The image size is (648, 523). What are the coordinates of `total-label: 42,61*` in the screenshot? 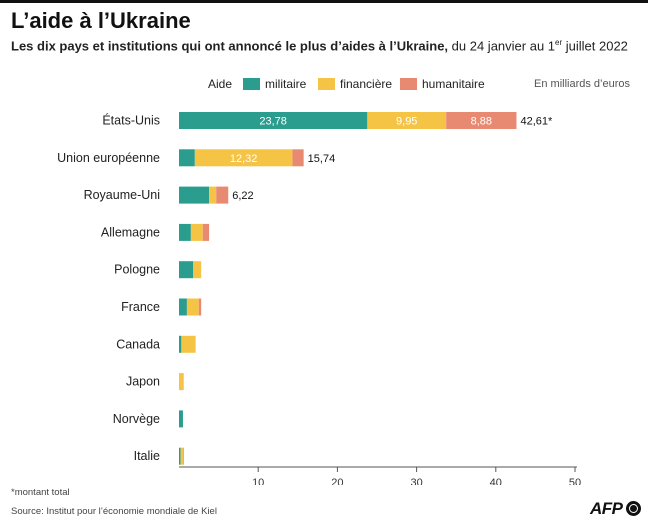 It's located at (536, 122).